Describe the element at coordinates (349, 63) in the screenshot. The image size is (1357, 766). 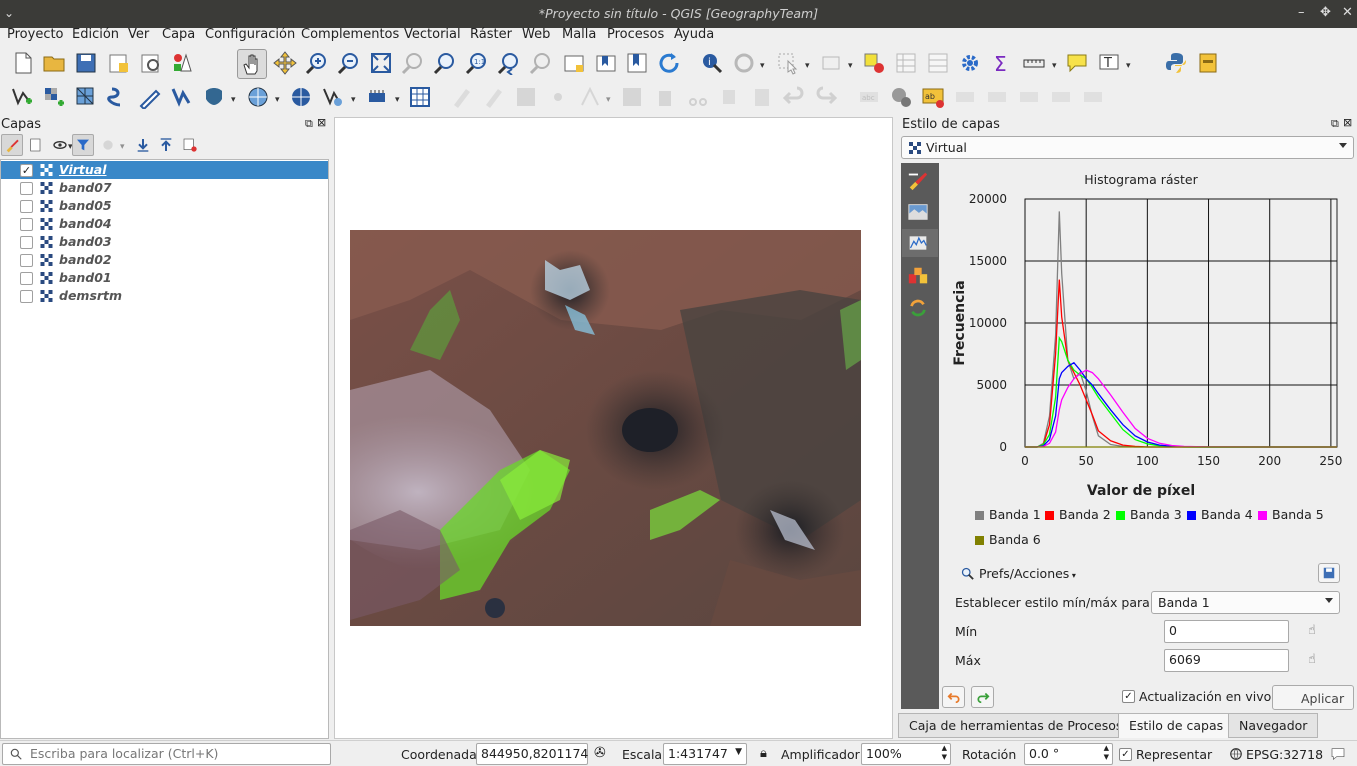
I see `zoom-out-icon` at that location.